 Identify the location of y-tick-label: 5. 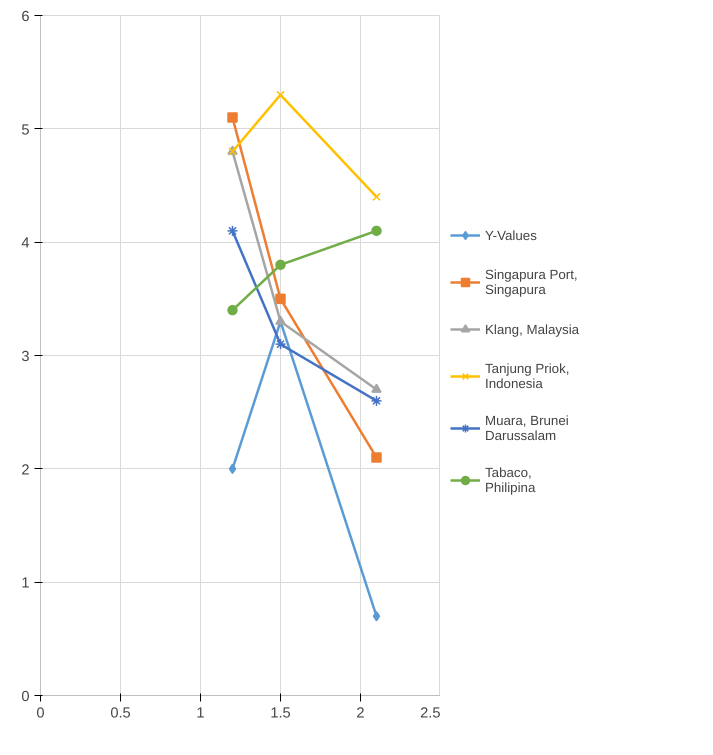
(25, 130).